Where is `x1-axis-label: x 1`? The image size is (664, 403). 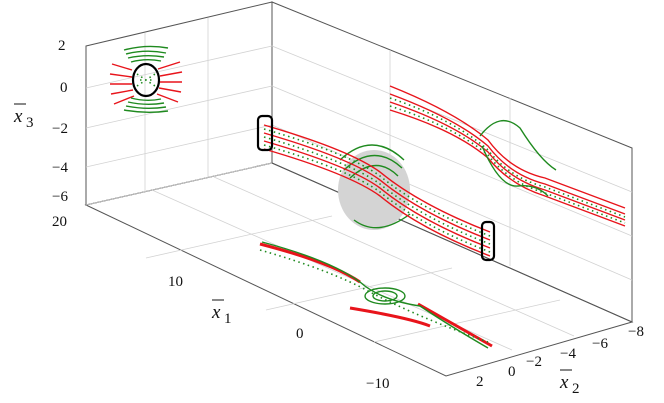
x1-axis-label: x 1 is located at coordinates (221, 313).